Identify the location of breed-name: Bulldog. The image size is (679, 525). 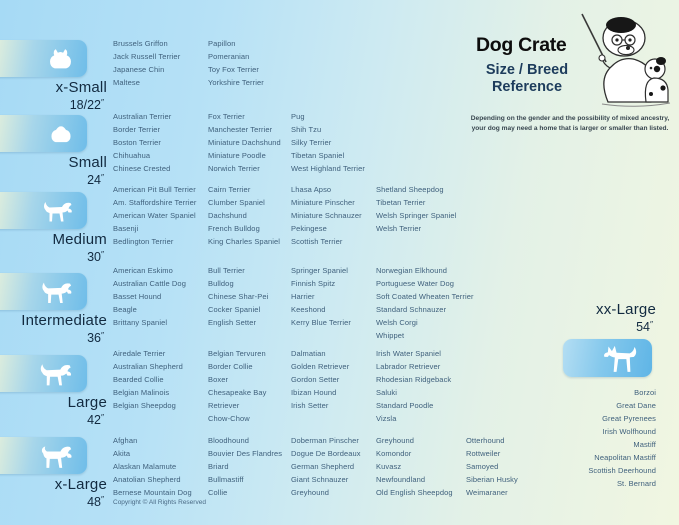
(221, 283).